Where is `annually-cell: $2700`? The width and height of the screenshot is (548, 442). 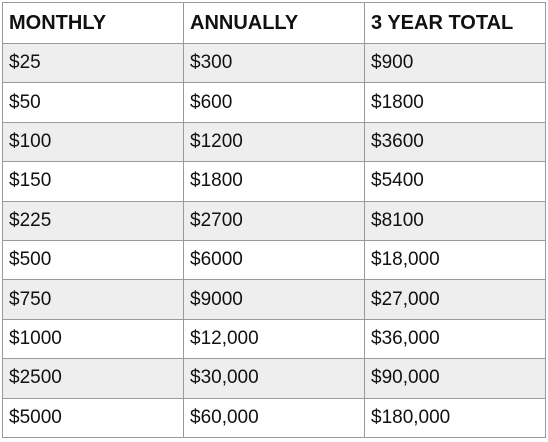 annually-cell: $2700 is located at coordinates (274, 220).